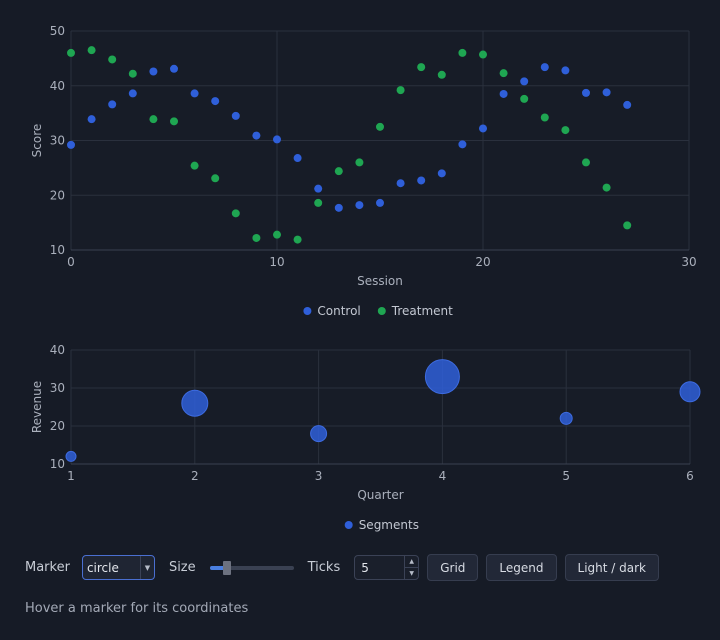 The height and width of the screenshot is (640, 720). What do you see at coordinates (688, 262) in the screenshot?
I see `x-tick-label: 30` at bounding box center [688, 262].